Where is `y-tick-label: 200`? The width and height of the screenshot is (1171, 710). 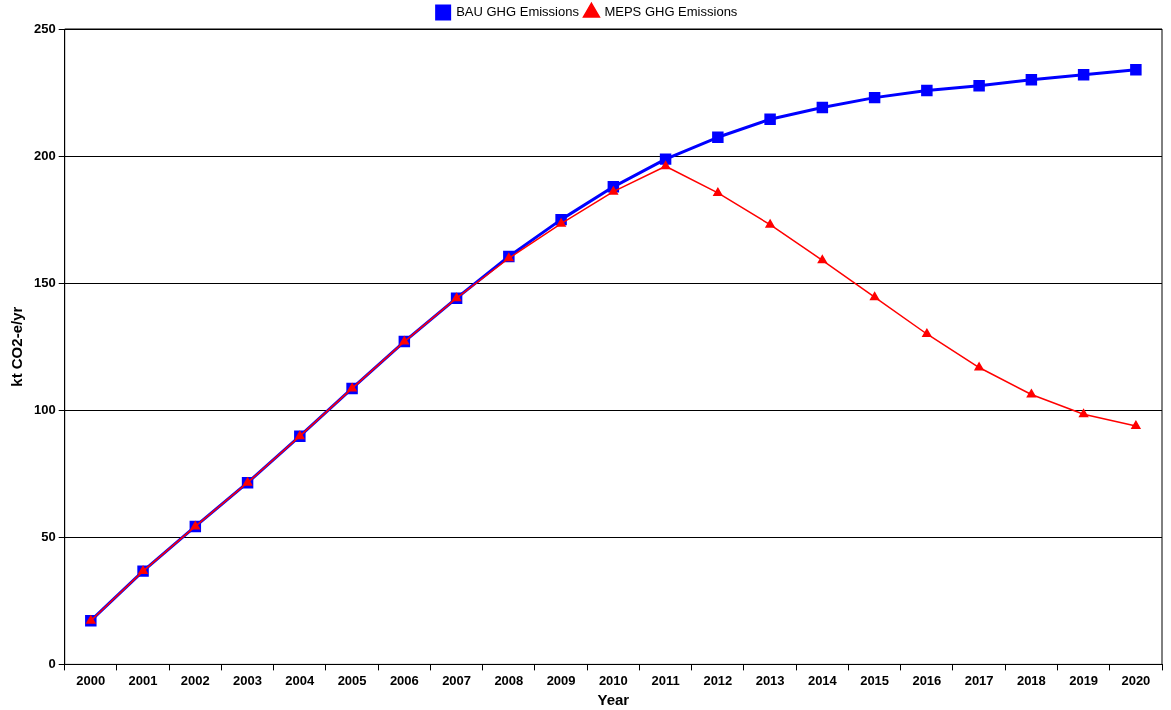
y-tick-label: 200 is located at coordinates (44, 155).